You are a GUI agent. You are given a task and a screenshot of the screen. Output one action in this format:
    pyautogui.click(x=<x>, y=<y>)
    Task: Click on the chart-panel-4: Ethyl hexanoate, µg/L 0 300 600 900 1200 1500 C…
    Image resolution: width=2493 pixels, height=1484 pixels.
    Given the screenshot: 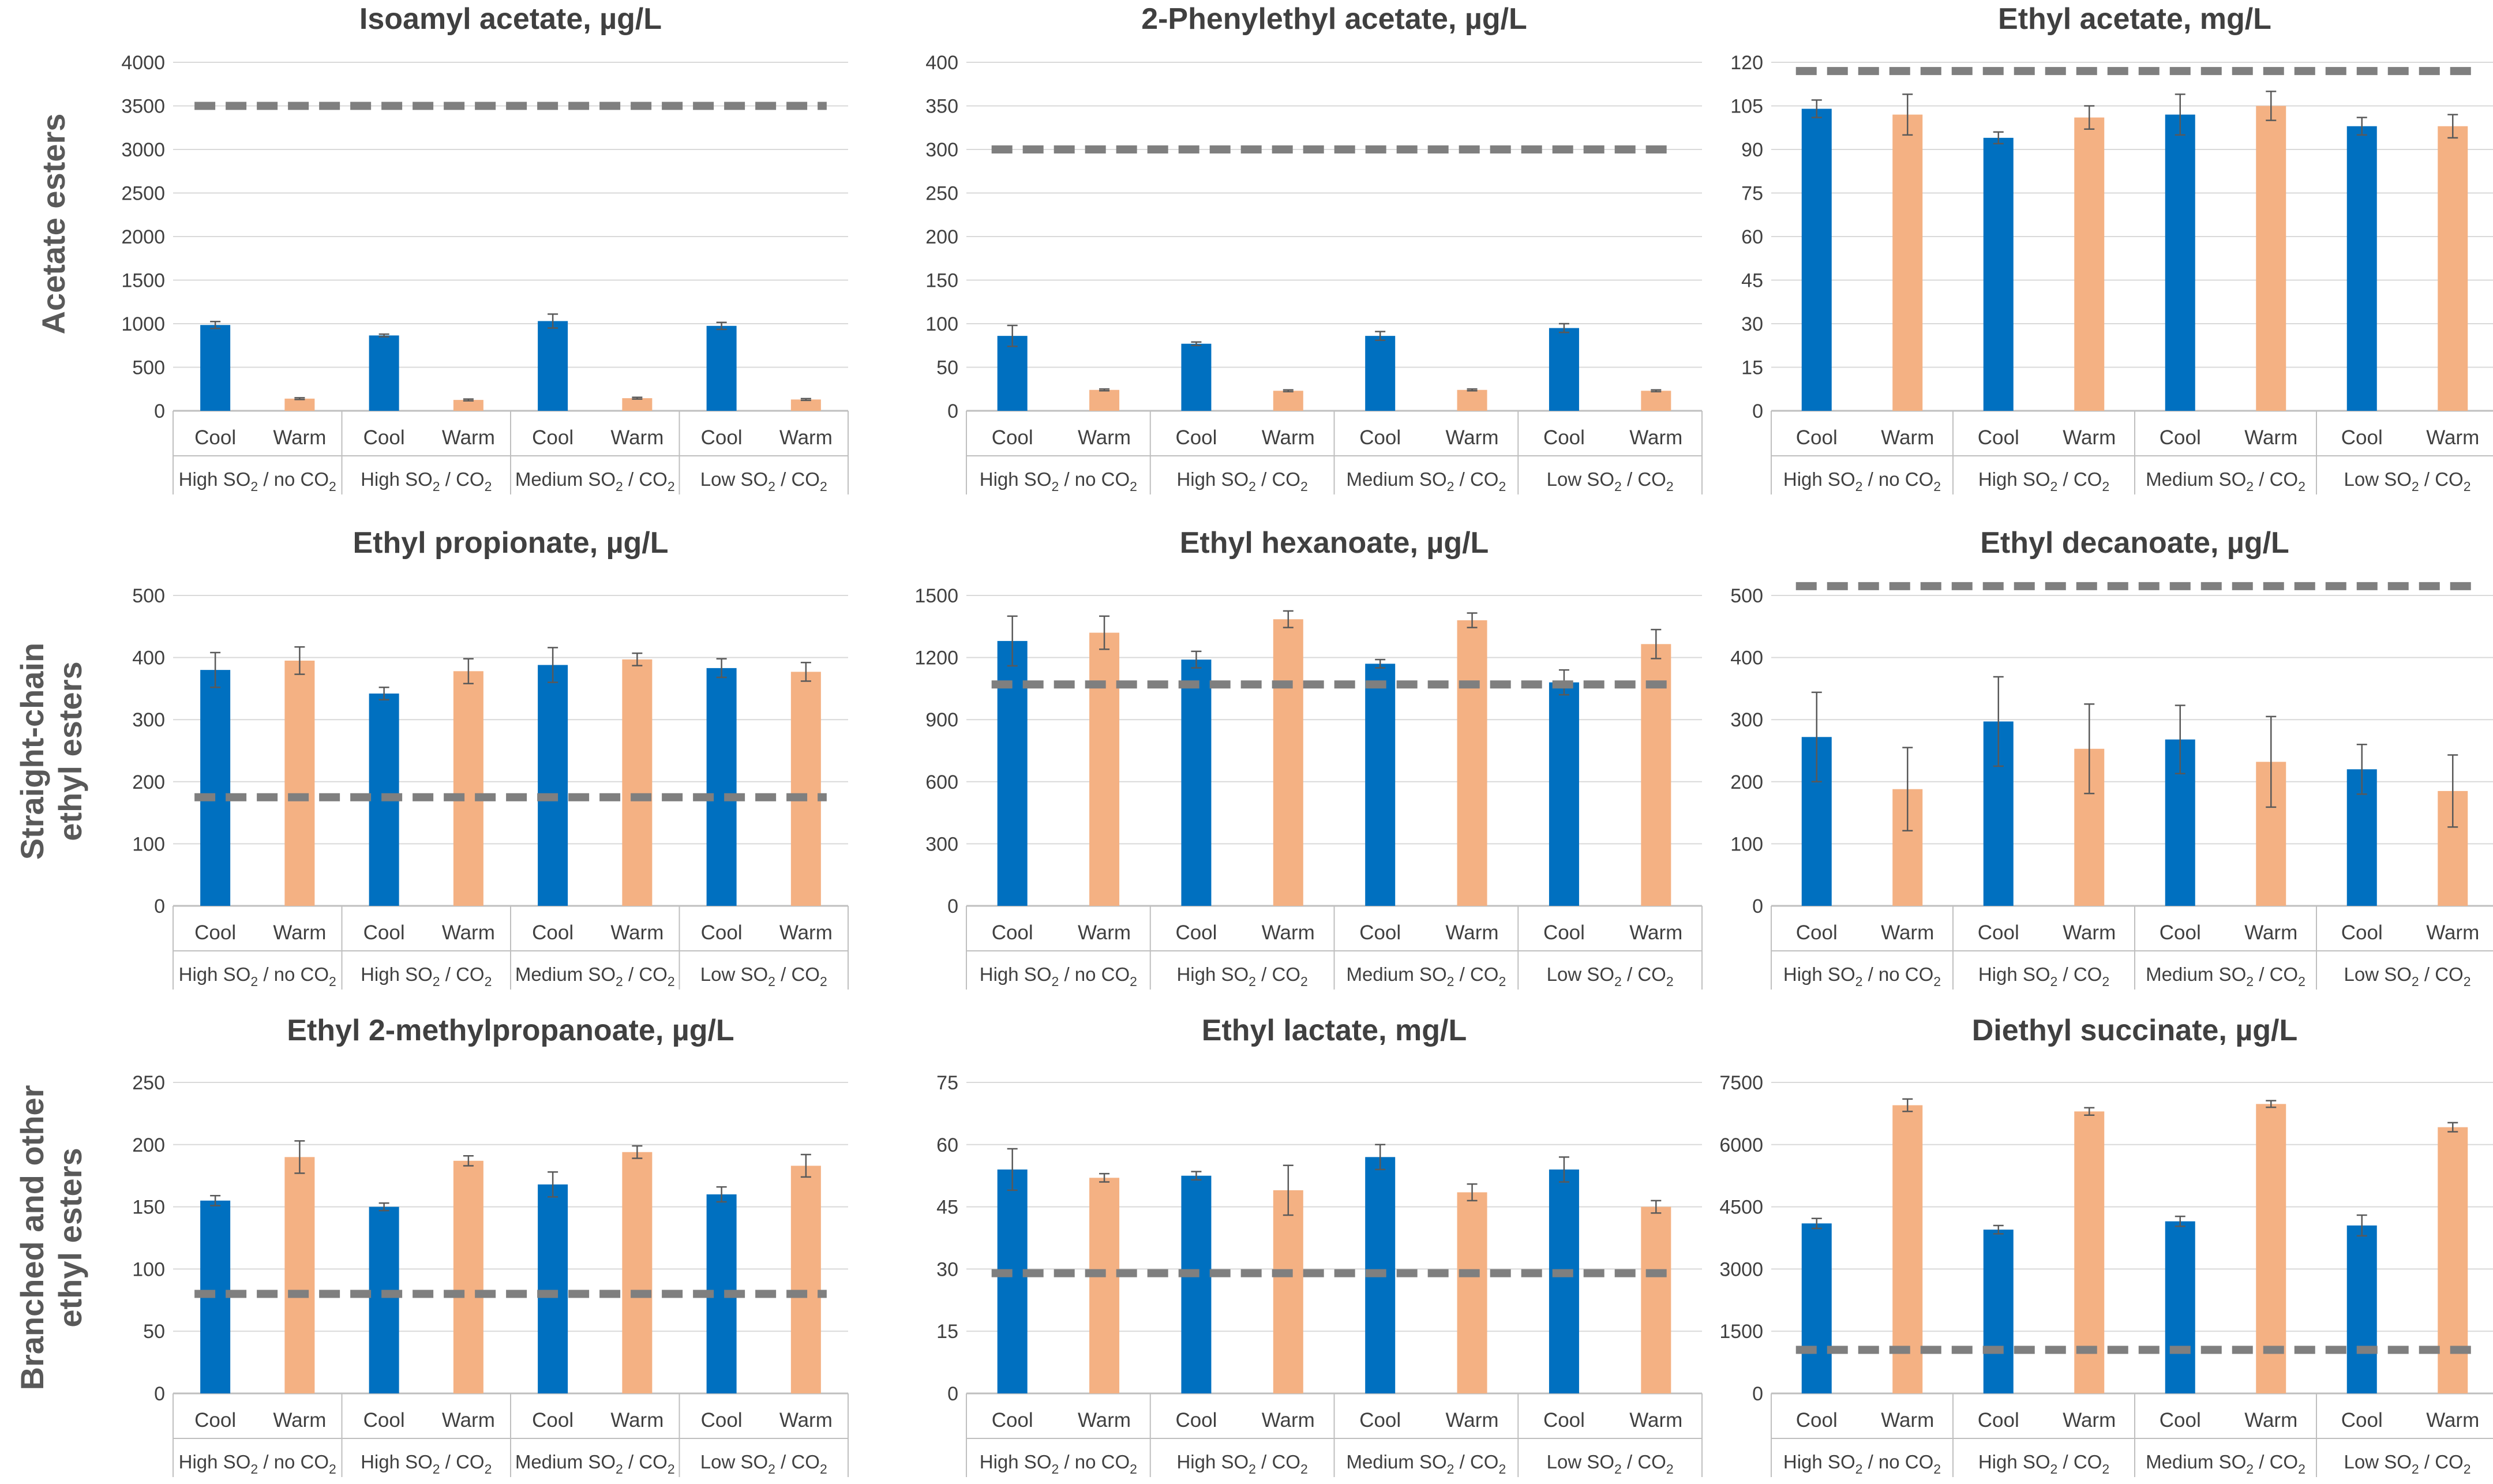 What is the action you would take?
    pyautogui.click(x=1308, y=758)
    